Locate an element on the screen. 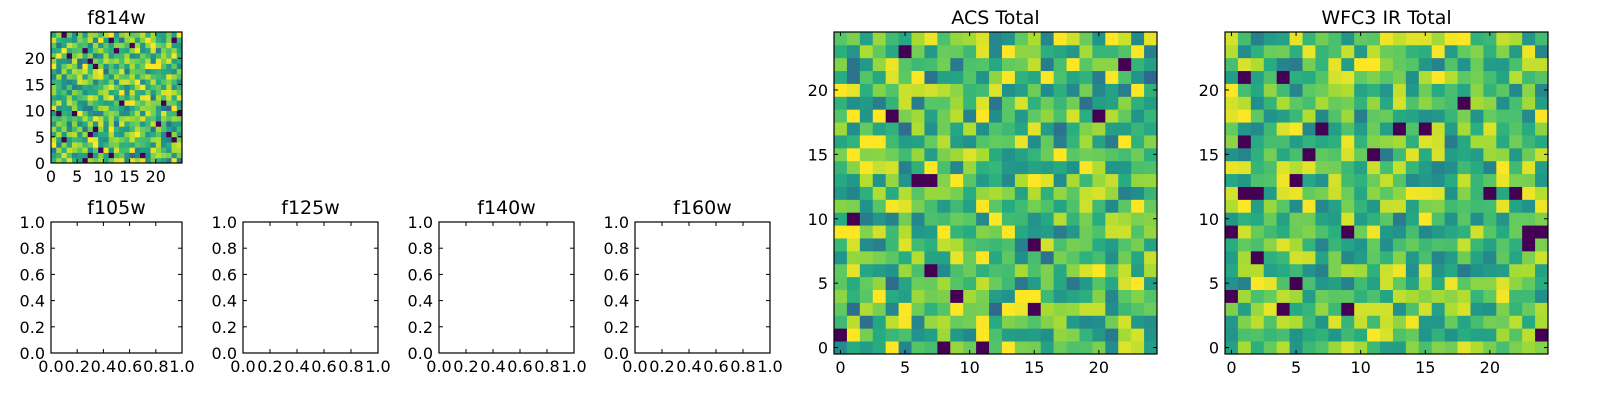 This screenshot has height=400, width=1600. axes-frame is located at coordinates (702, 287).